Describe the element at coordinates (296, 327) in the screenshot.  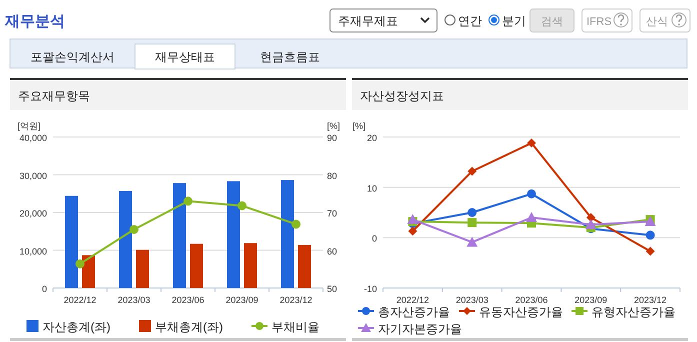
I see `legend-label: 부채비율` at that location.